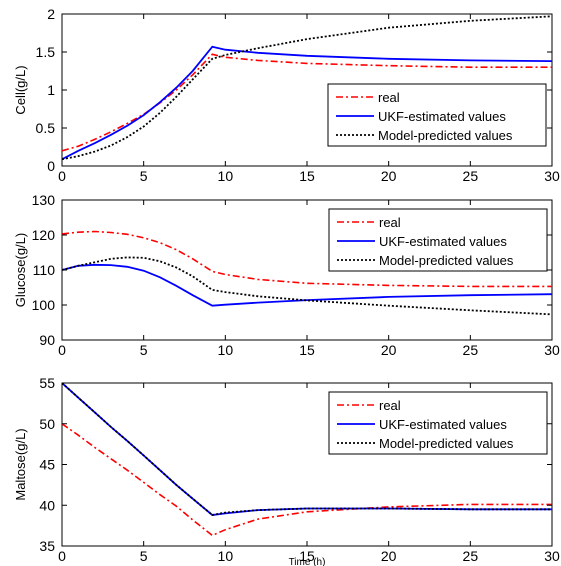  I want to click on y-tick-label: 0.5, so click(46, 128).